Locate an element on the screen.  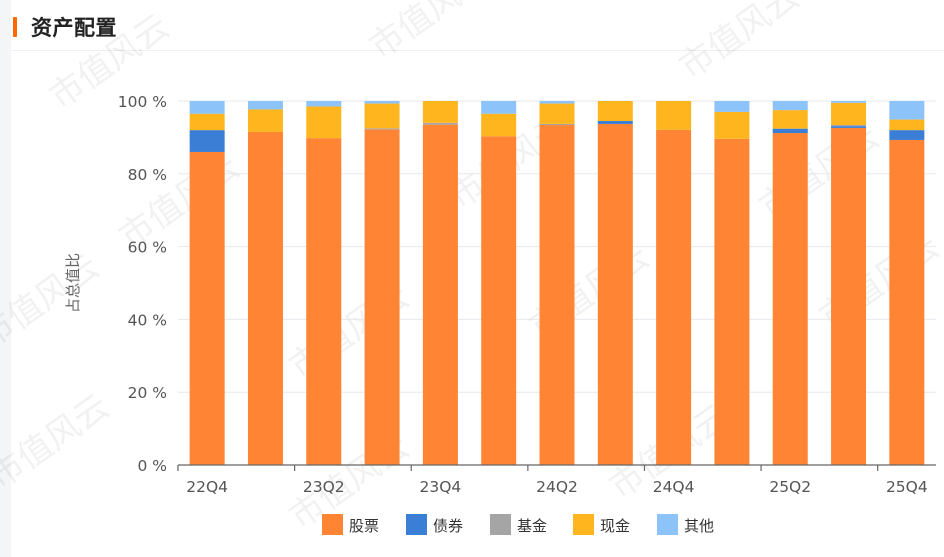
legend-label: 股票 is located at coordinates (364, 526).